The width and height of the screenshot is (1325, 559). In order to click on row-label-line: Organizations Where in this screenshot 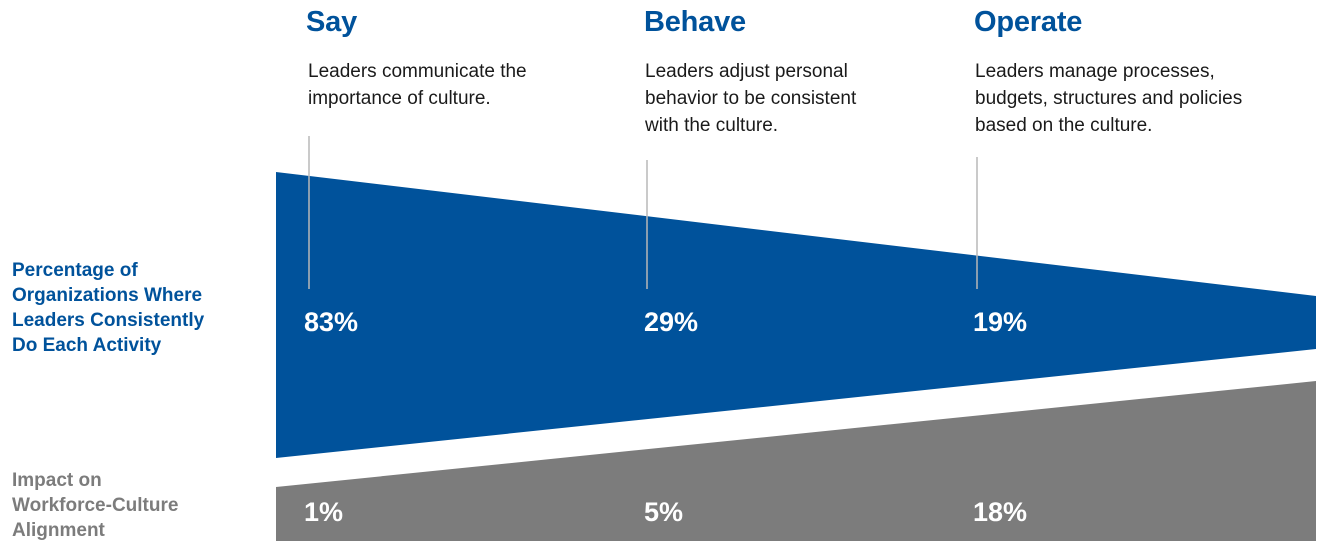, I will do `click(107, 295)`.